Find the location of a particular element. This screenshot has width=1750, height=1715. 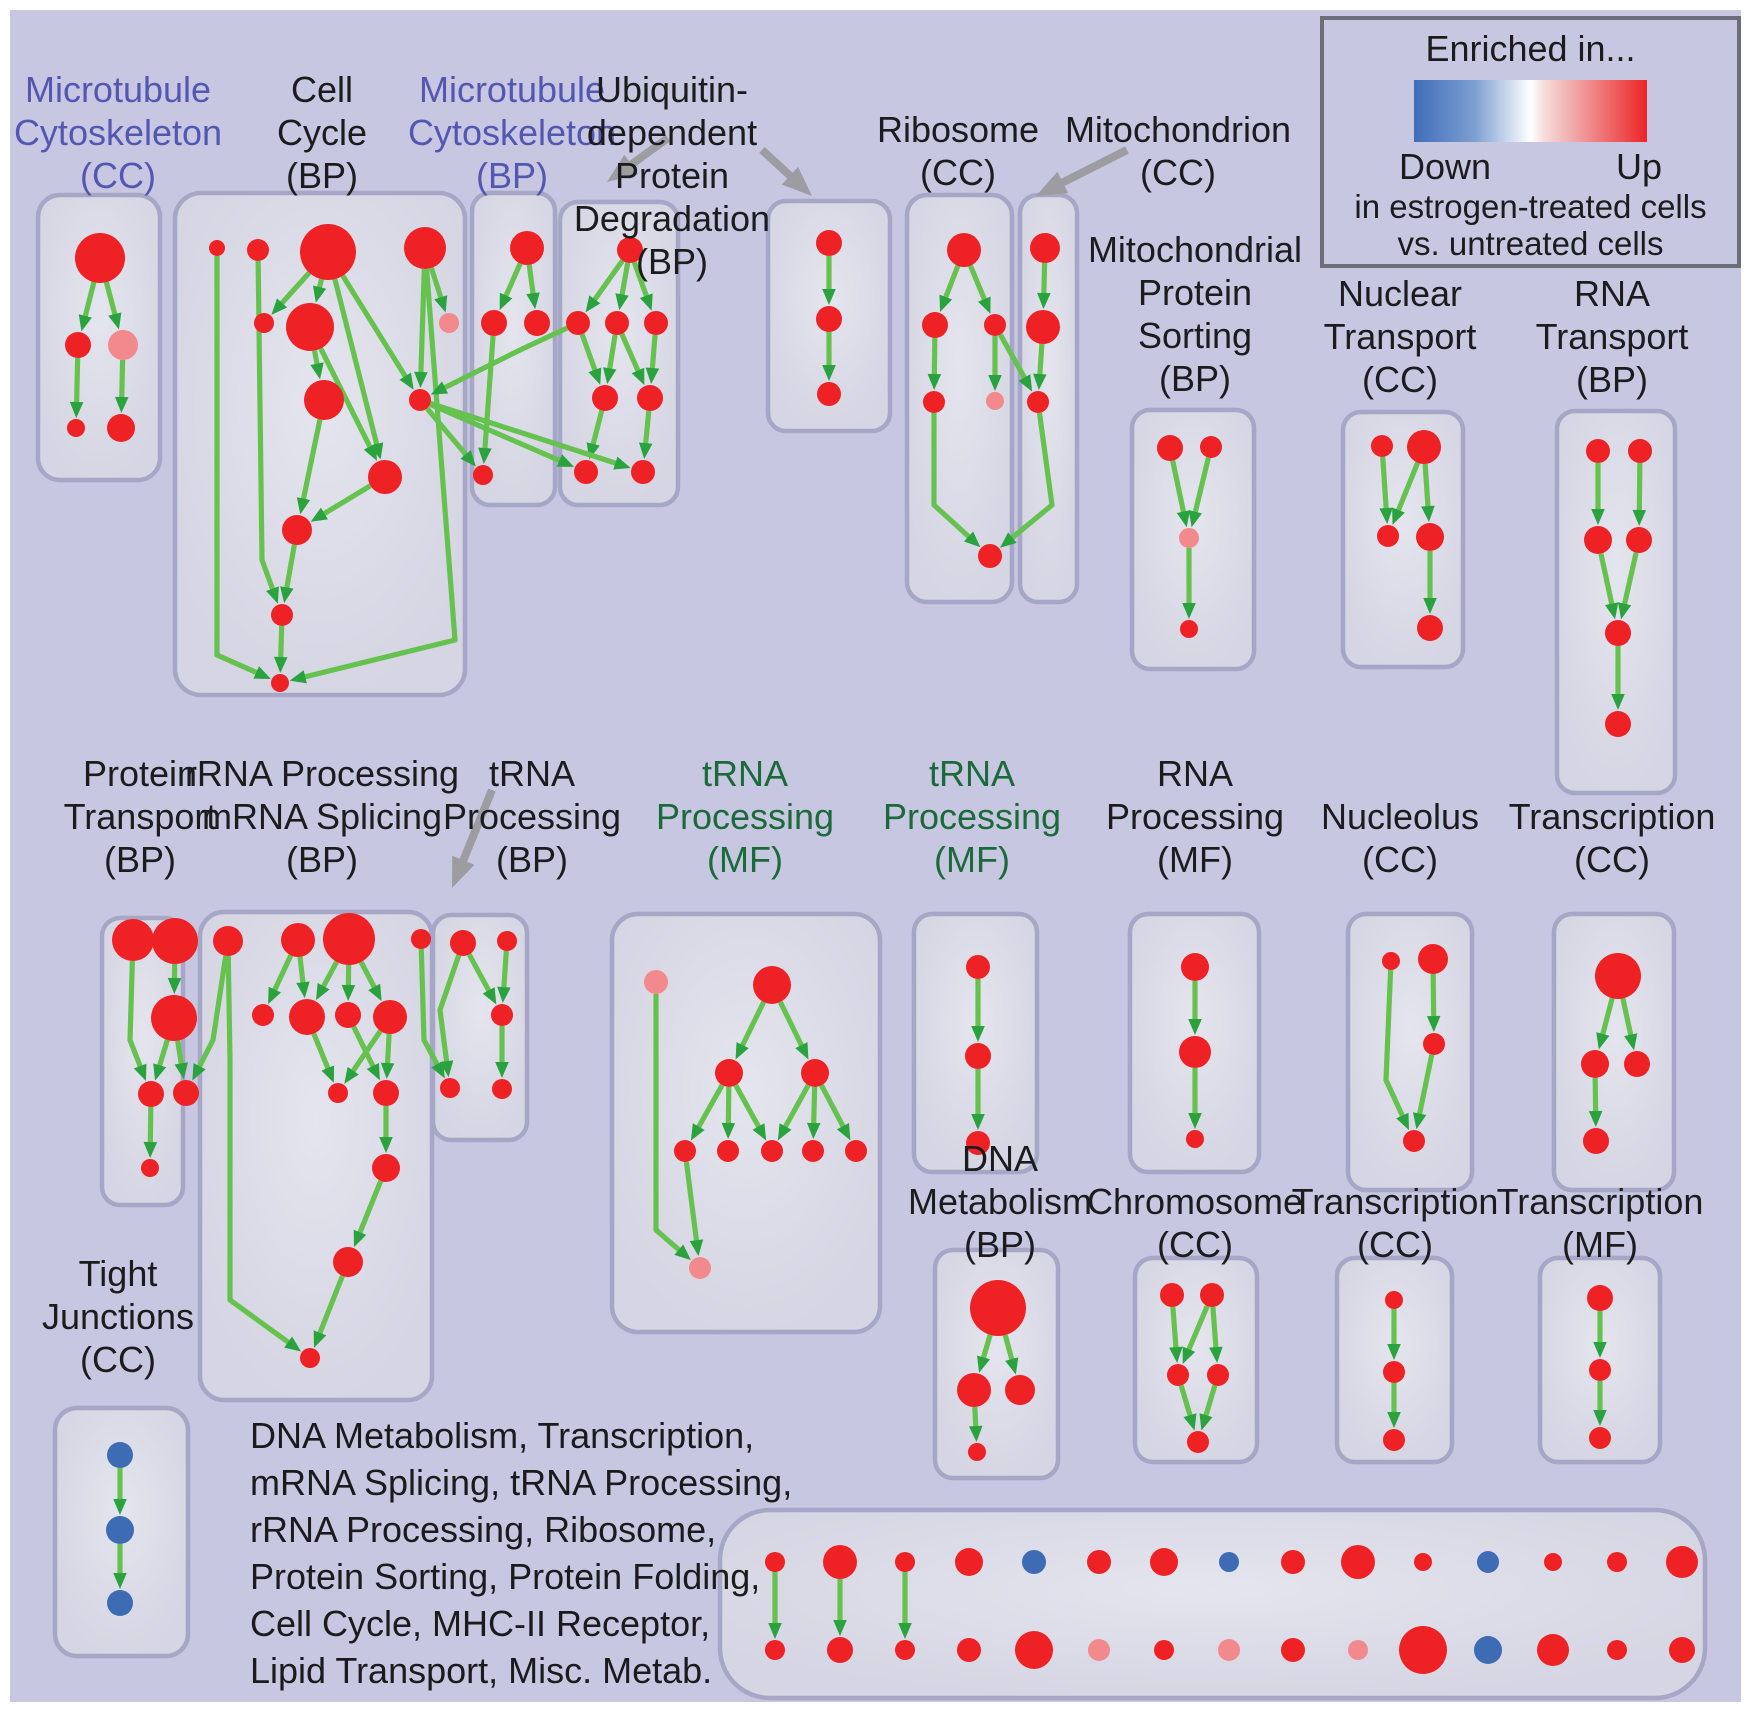

group-box-T is located at coordinates (1196, 1360).